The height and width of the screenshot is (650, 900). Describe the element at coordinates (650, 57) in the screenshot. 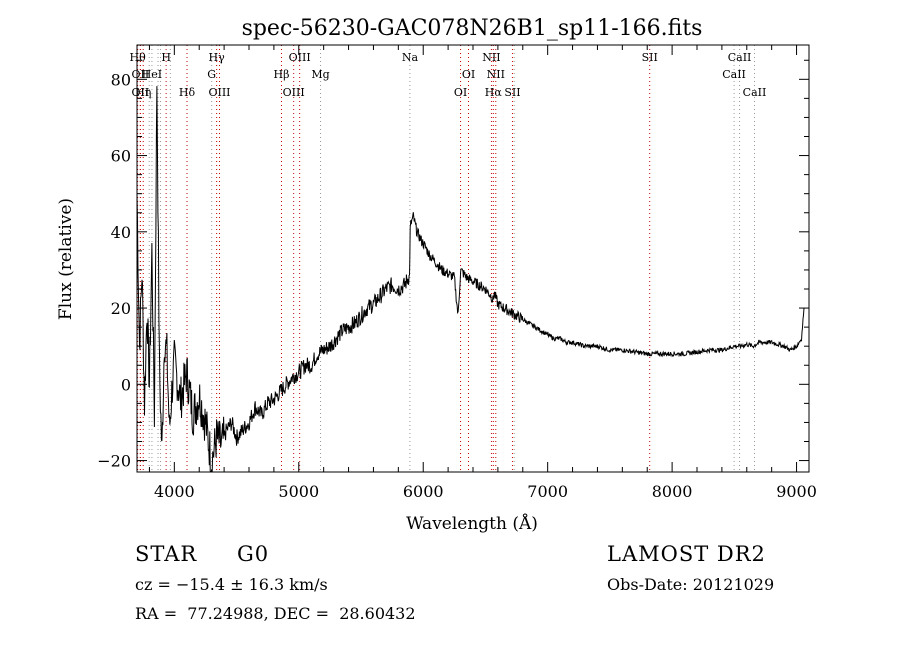

I see `line-label-26: SII` at that location.